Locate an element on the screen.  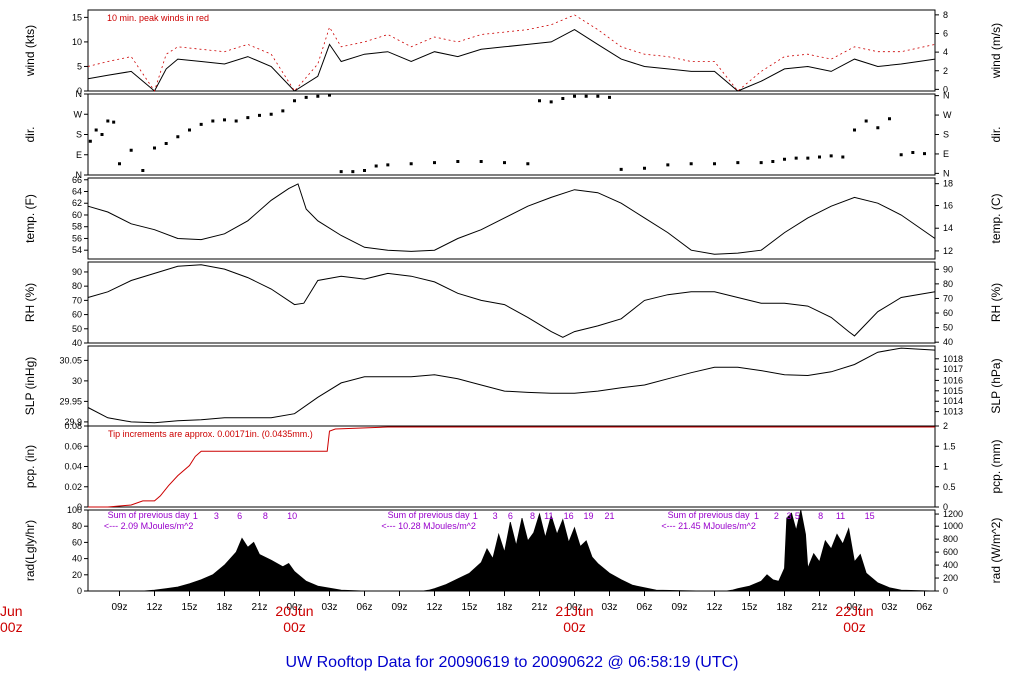
left-tick-label: 58 is located at coordinates (77, 227).